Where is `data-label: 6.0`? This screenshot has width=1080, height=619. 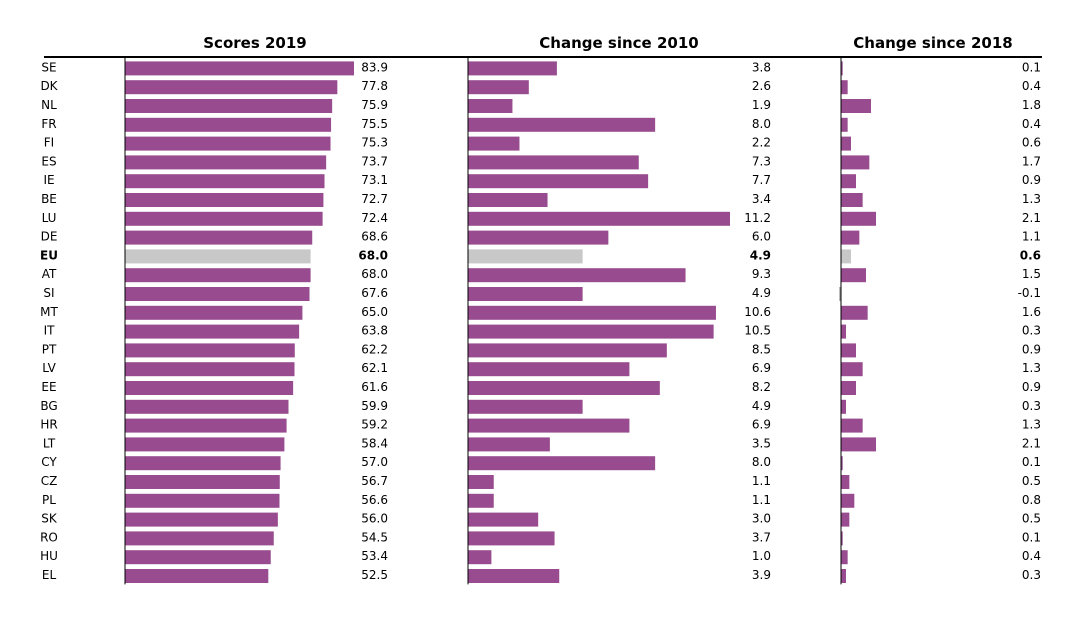
data-label: 6.0 is located at coordinates (761, 237).